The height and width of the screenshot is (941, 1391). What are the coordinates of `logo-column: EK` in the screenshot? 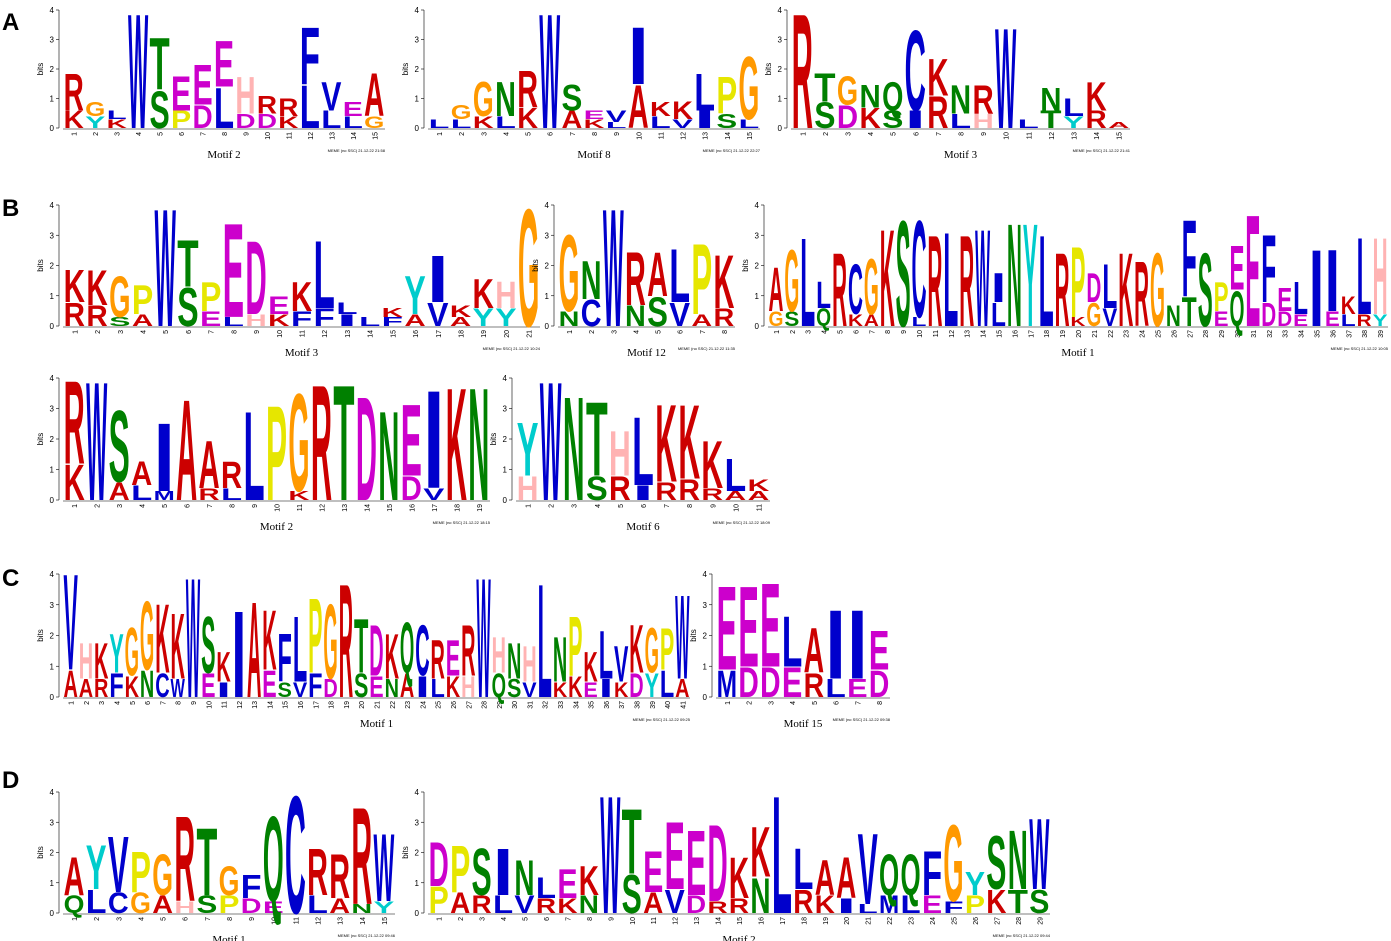 It's located at (269, 650).